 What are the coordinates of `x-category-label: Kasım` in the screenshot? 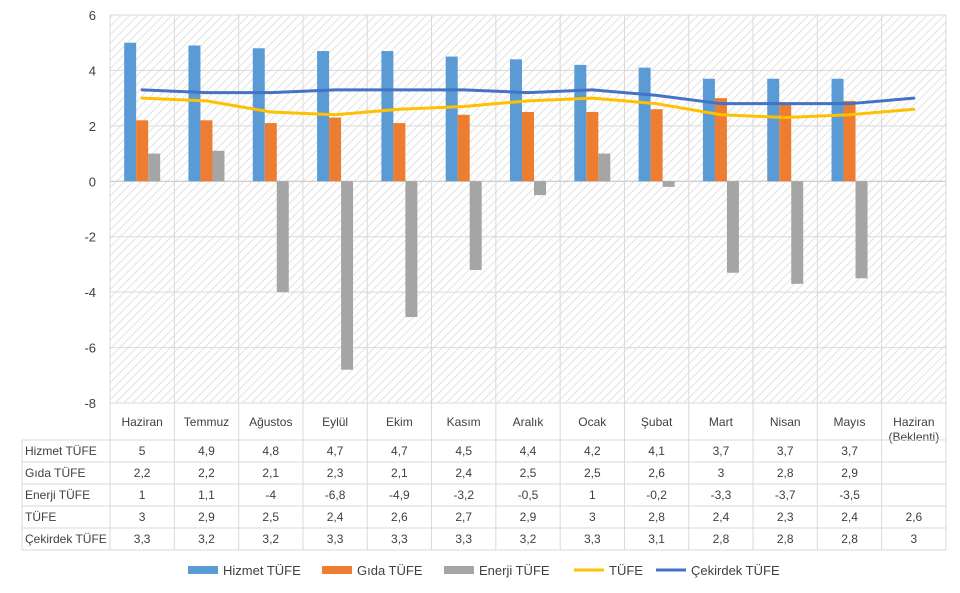 It's located at (464, 422).